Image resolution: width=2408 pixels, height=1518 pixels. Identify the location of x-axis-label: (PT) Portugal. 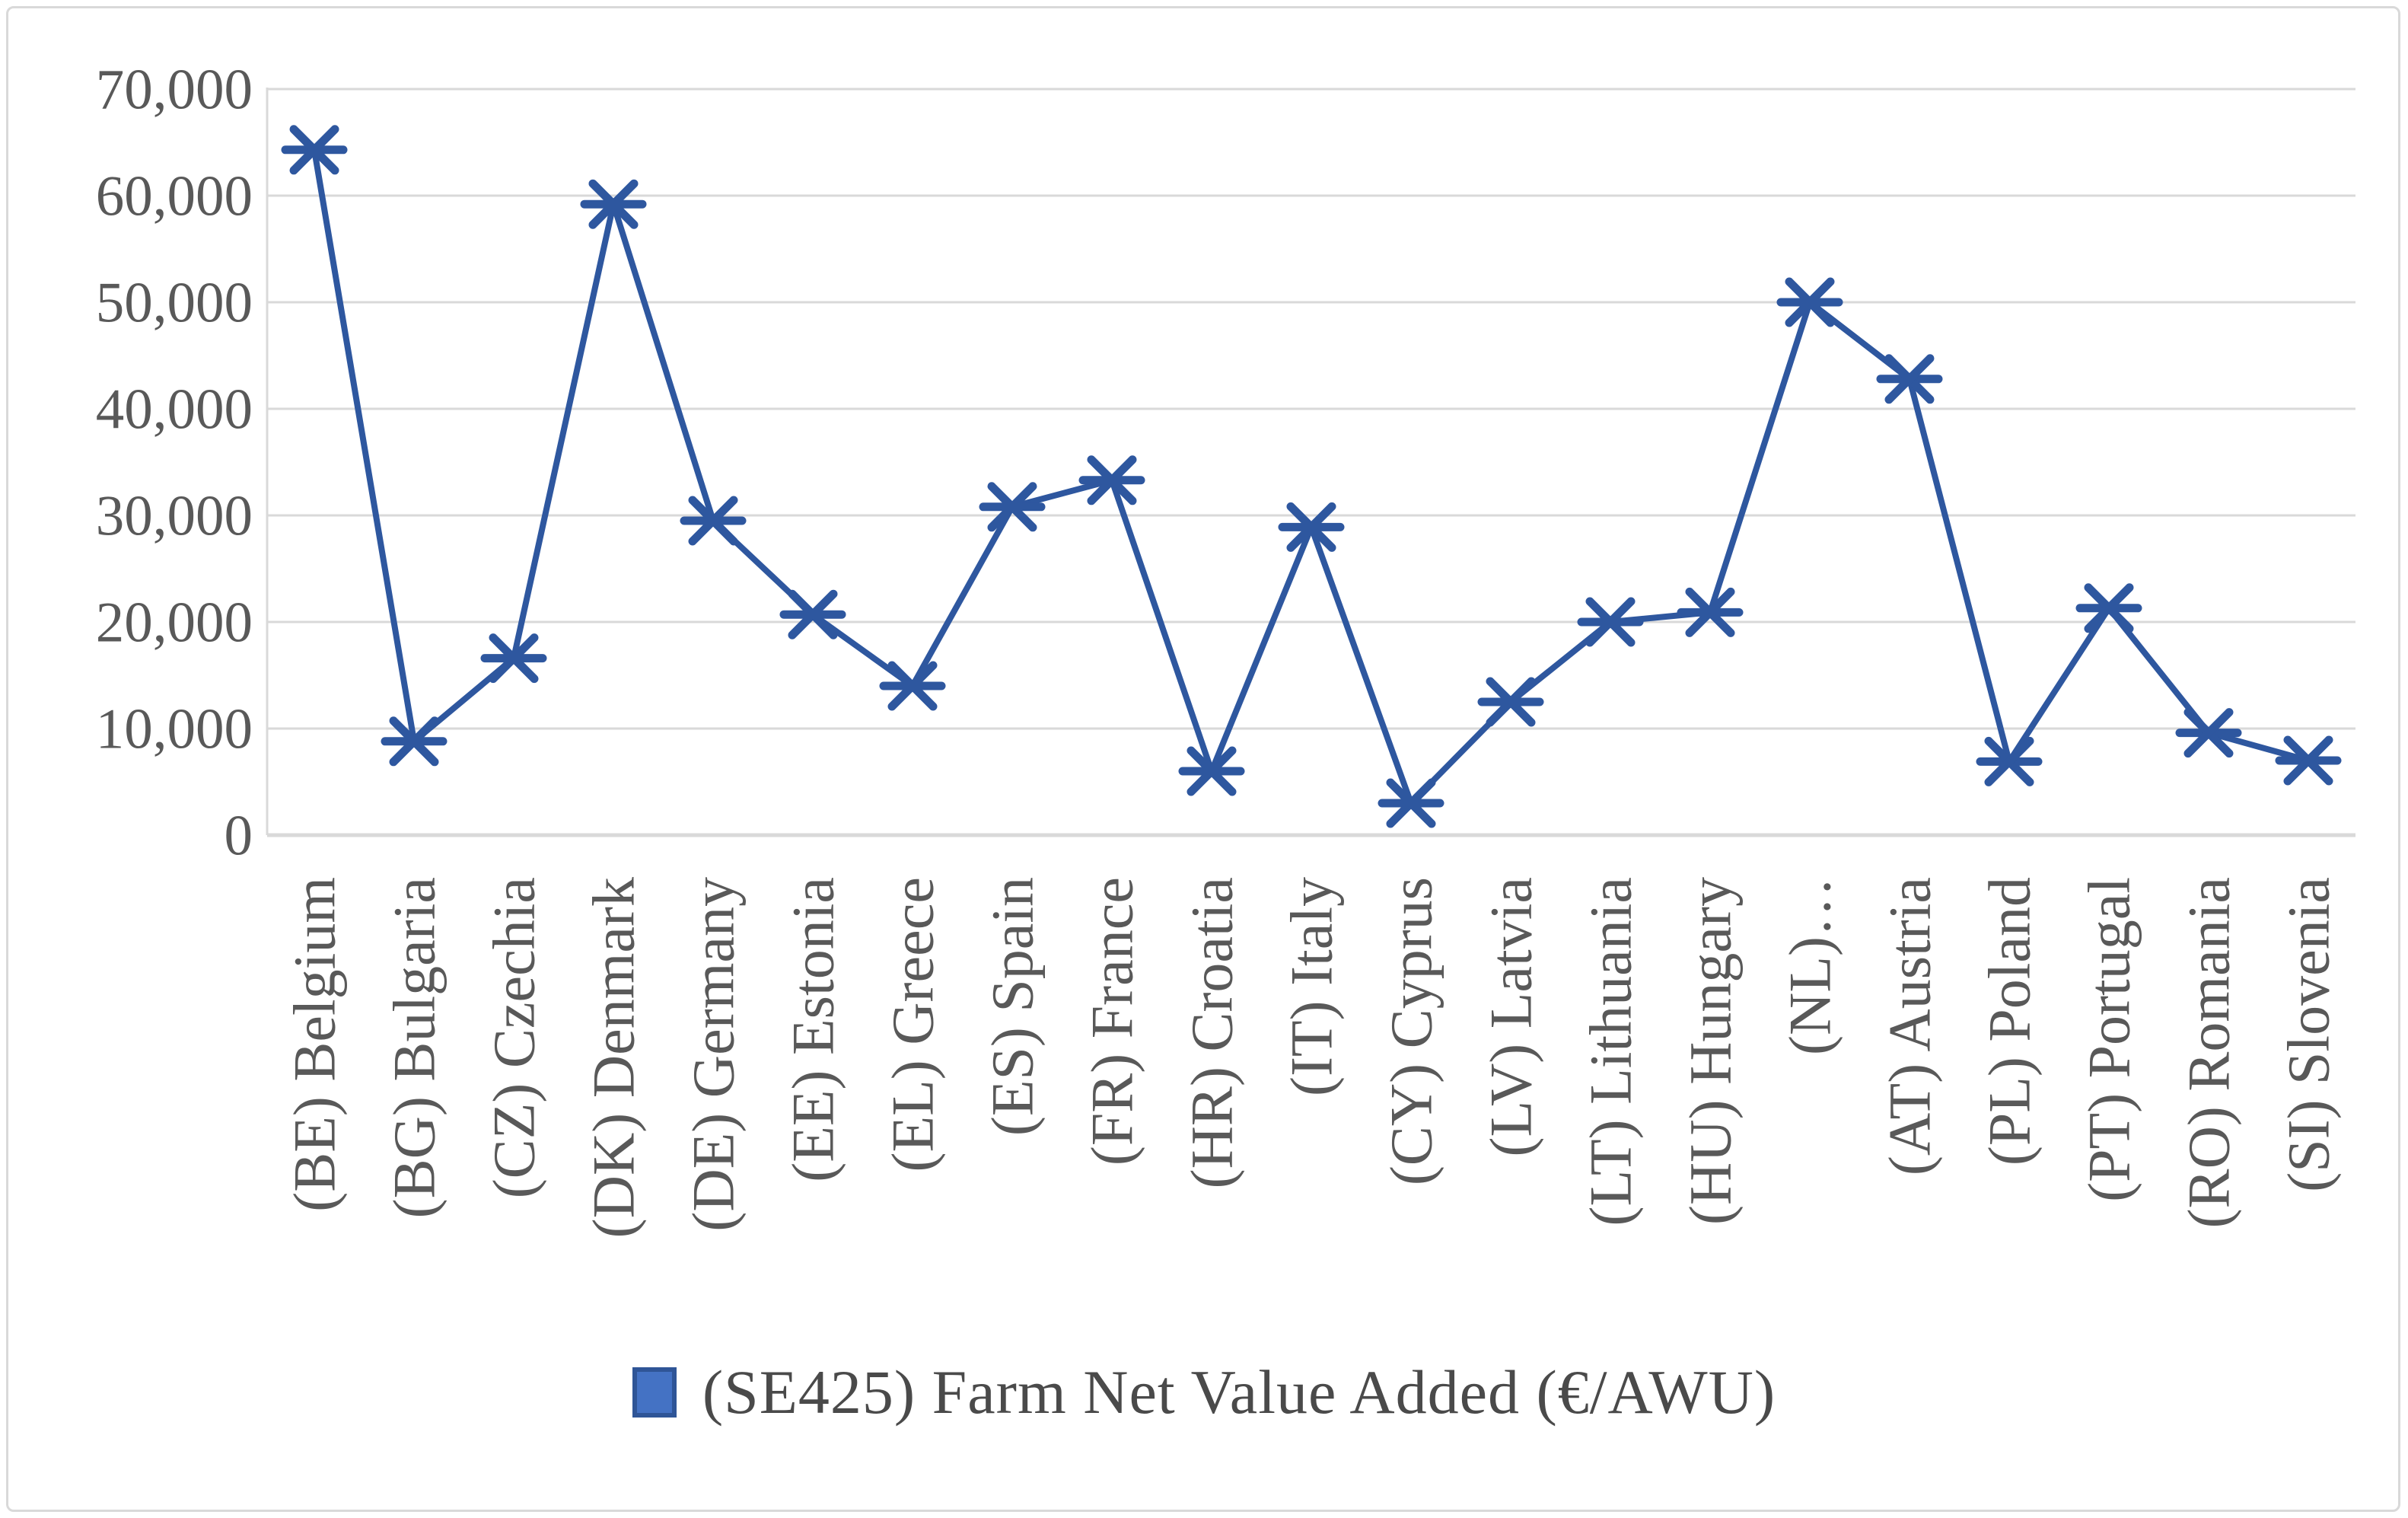
(2109, 1039).